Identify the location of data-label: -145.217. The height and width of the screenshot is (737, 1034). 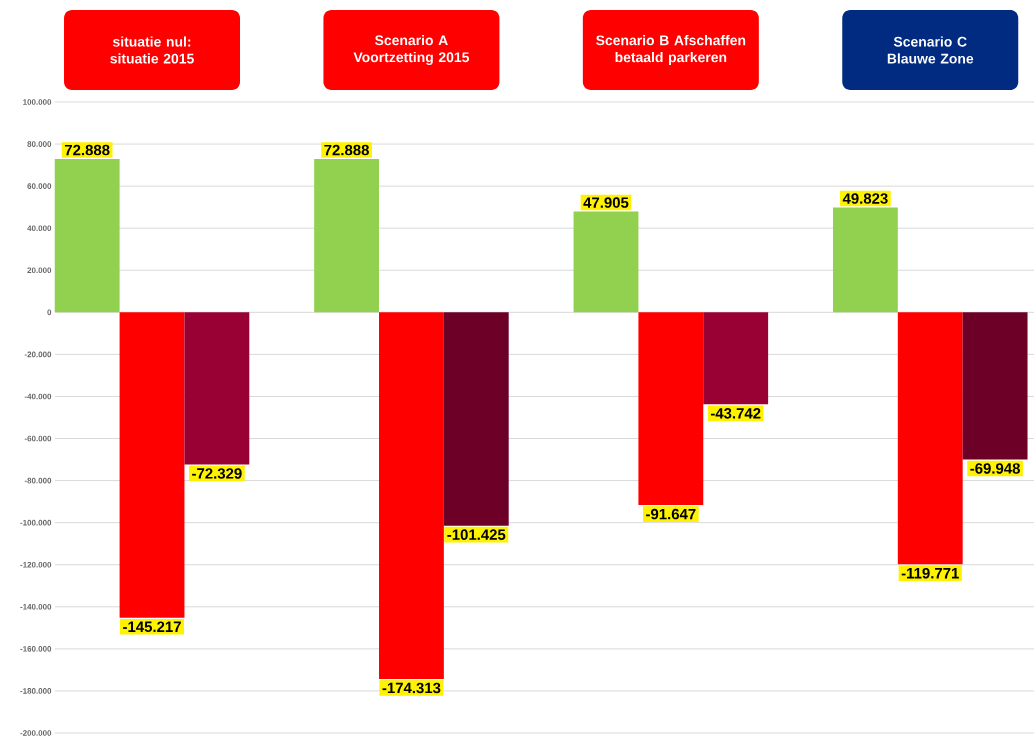
(152, 627).